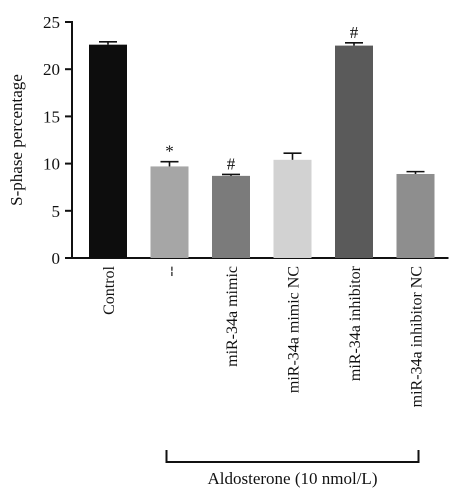 The width and height of the screenshot is (469, 500). I want to click on group-bracket: Aldosterone (10 nmol/L), so click(292, 469).